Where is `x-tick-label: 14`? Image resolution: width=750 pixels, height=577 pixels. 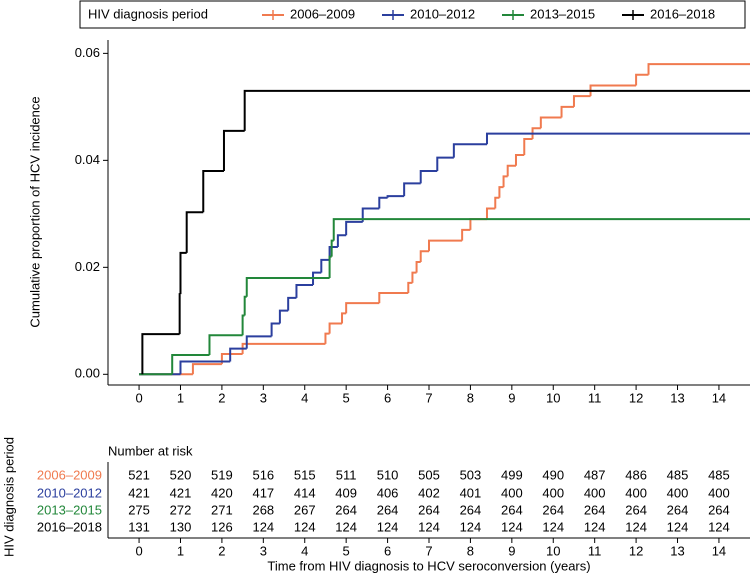 x-tick-label: 14 is located at coordinates (719, 397).